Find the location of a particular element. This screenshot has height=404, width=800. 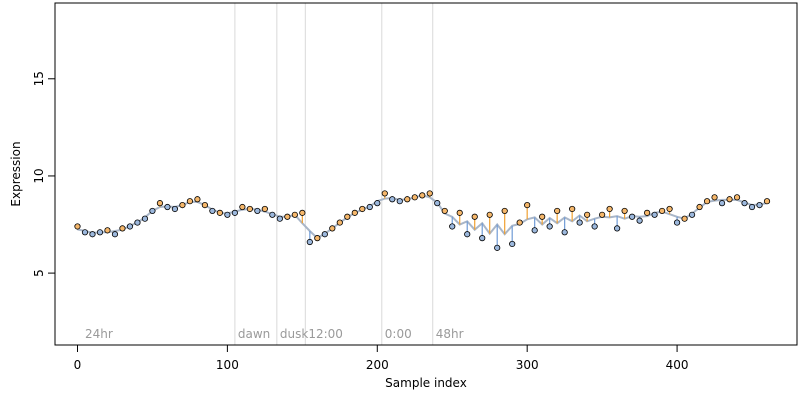

y-tick-label-10: 10 is located at coordinates (39, 175).